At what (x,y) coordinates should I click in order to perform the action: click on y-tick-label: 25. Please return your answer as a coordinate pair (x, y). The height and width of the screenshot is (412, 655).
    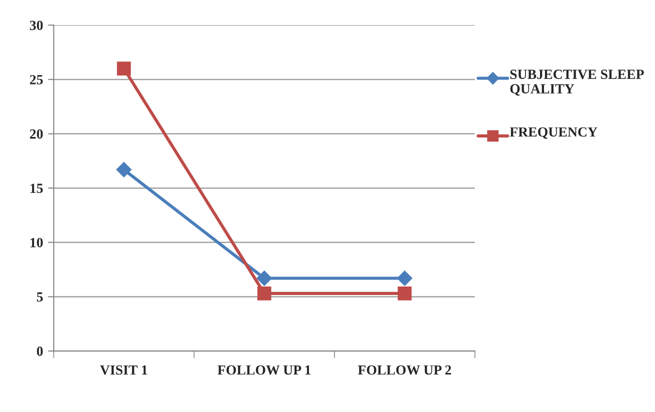
    Looking at the image, I should click on (36, 79).